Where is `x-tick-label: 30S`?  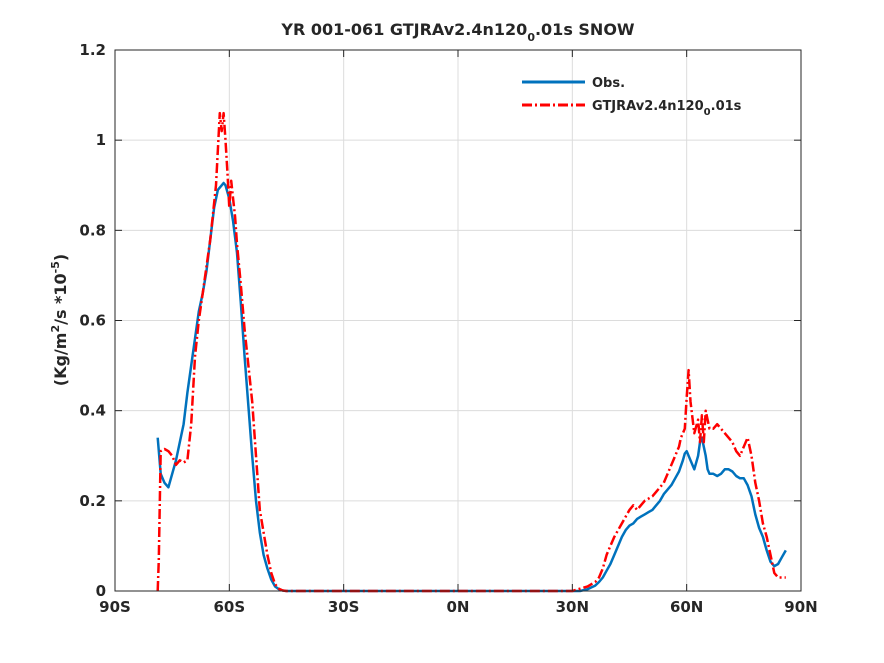 x-tick-label: 30S is located at coordinates (344, 607).